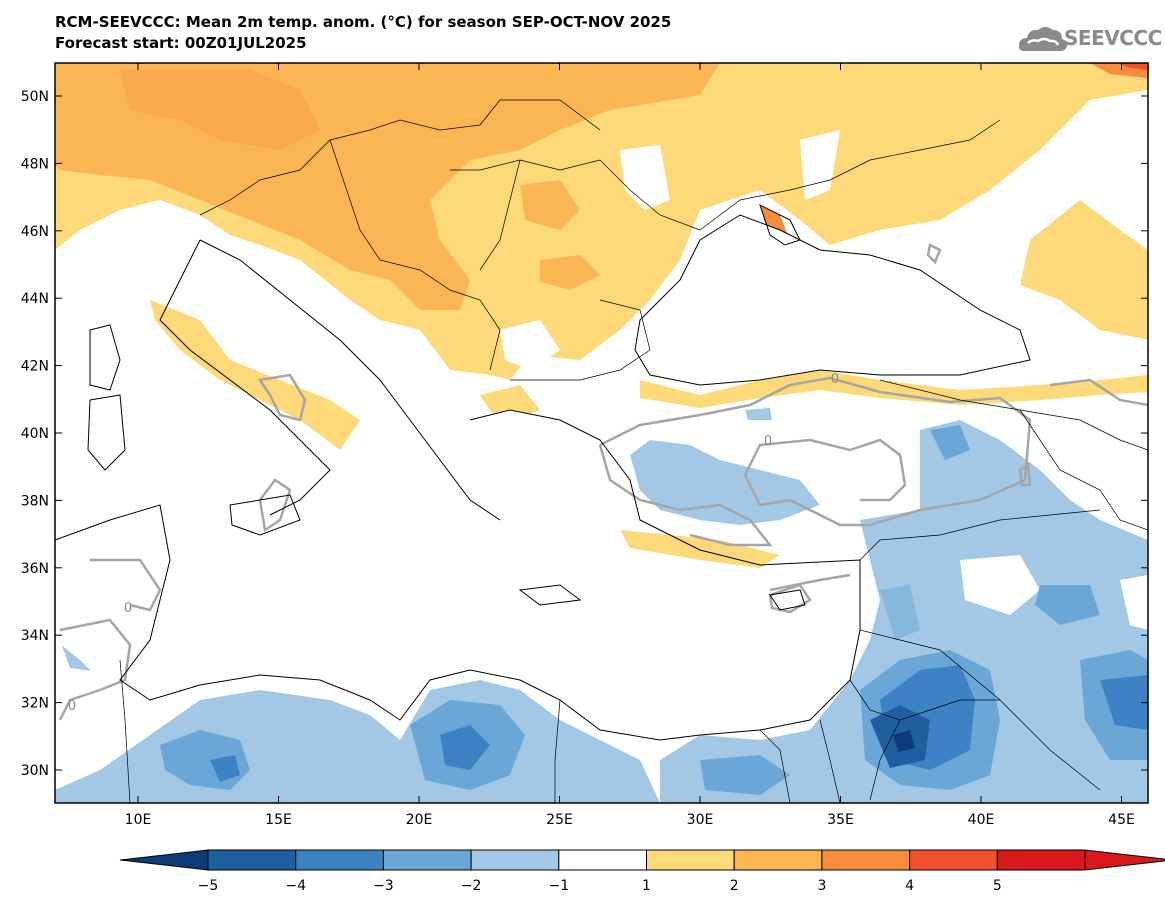  Describe the element at coordinates (208, 886) in the screenshot. I see `colorbar-label: −5` at that location.